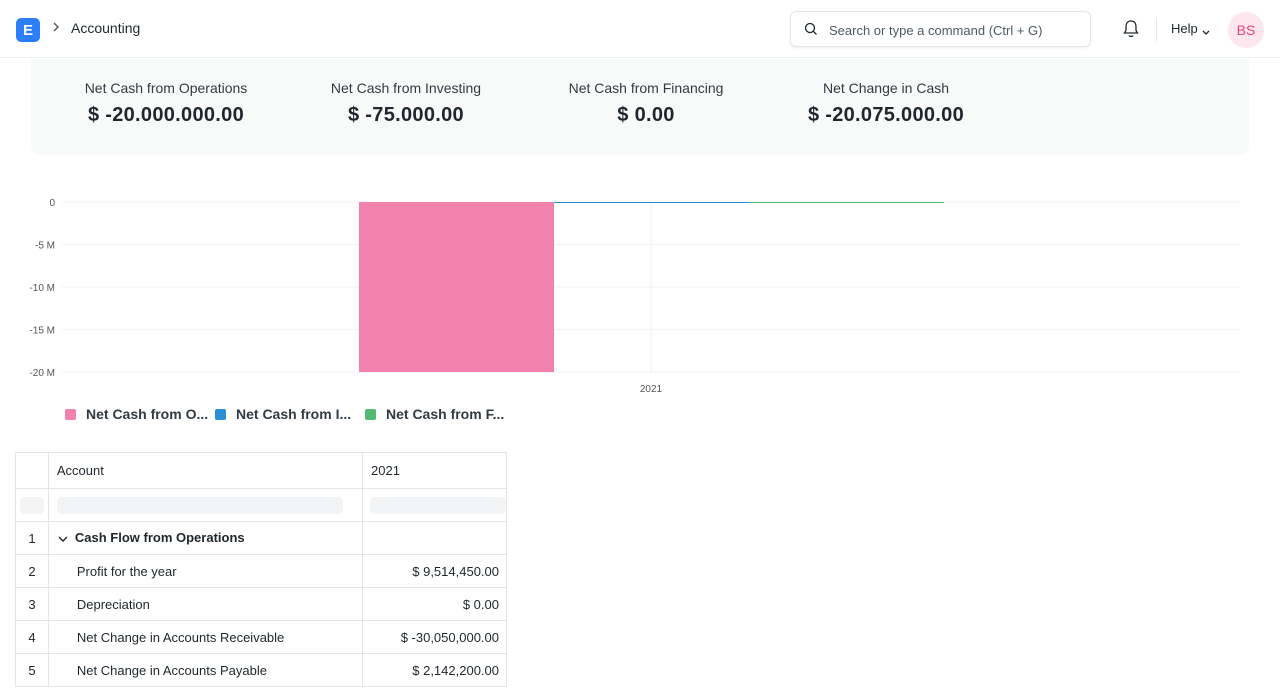 The width and height of the screenshot is (1280, 688). I want to click on filter-account, so click(205, 505).